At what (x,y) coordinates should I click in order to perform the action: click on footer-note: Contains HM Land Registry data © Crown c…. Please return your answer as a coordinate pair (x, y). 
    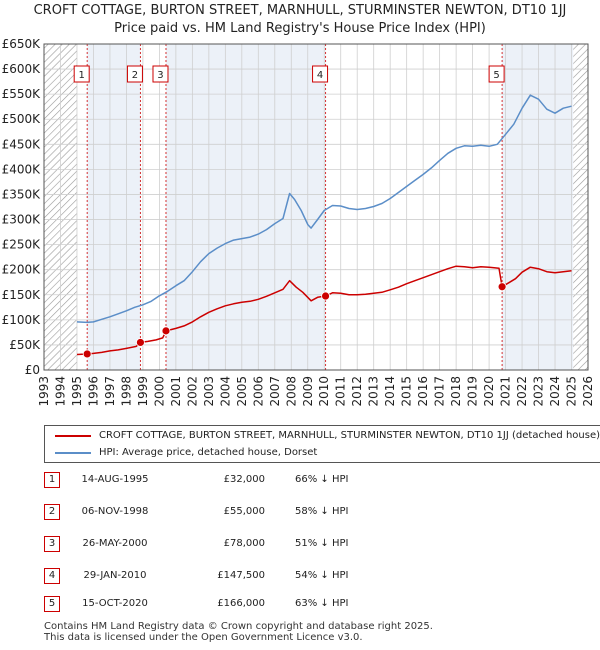
    Looking at the image, I should click on (238, 632).